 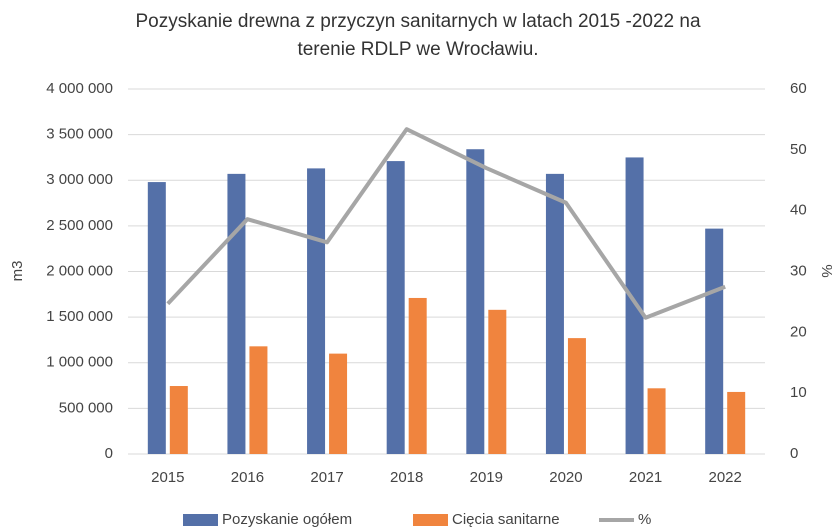 What do you see at coordinates (287, 519) in the screenshot?
I see `legend-label: Pozyskanie ogółem` at bounding box center [287, 519].